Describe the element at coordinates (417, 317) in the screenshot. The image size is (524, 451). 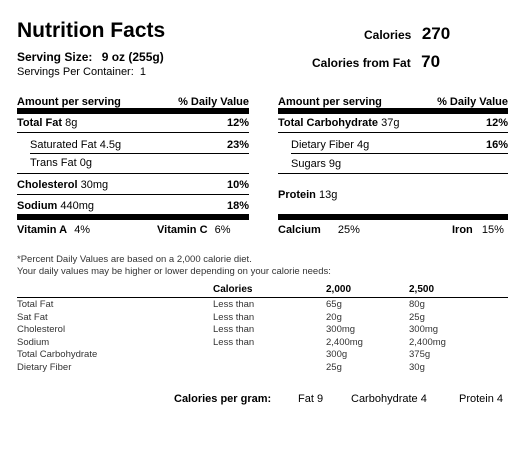
I see `dv-table-2500: 25g` at that location.